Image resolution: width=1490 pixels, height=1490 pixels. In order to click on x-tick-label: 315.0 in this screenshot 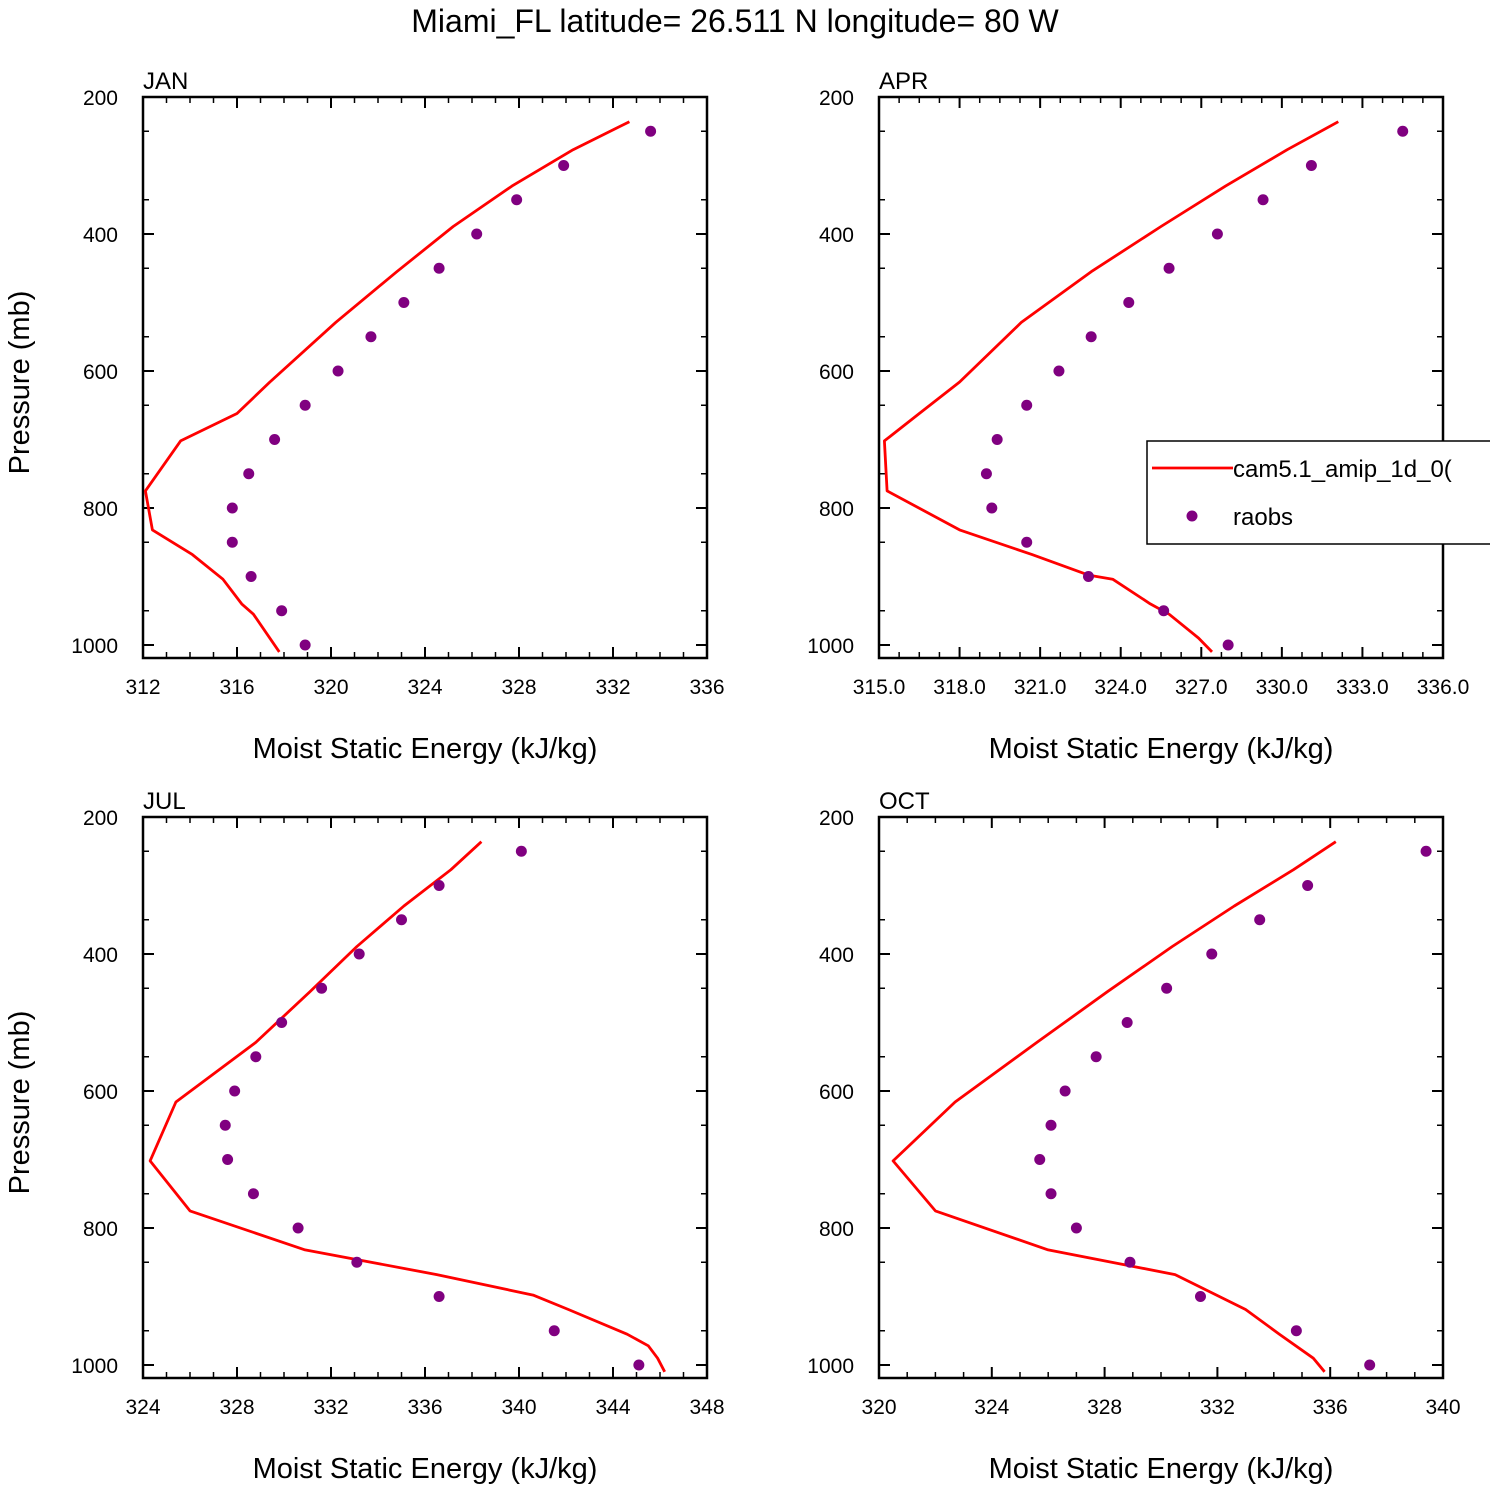, I will do `click(879, 687)`.